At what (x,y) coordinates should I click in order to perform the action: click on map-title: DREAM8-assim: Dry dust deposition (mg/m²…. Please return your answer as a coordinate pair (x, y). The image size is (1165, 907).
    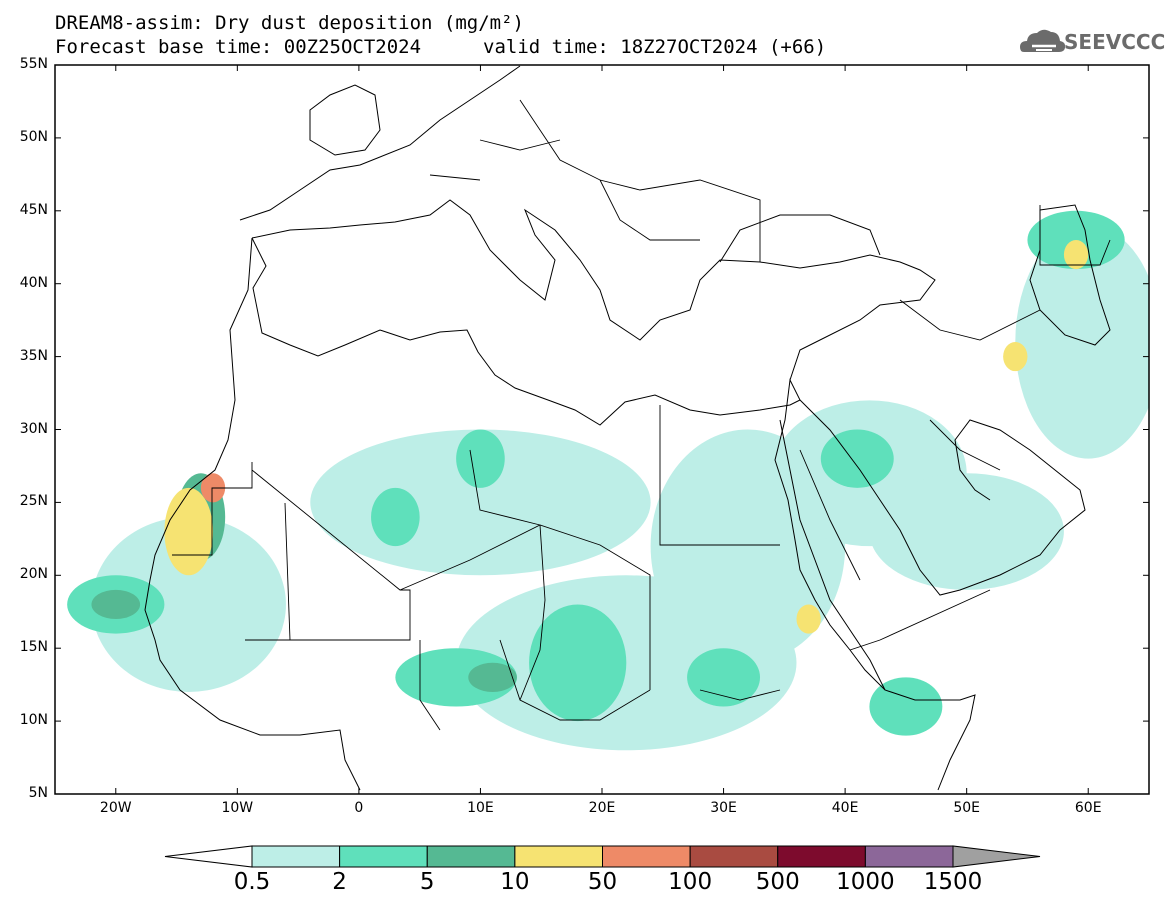
    Looking at the image, I should click on (289, 23).